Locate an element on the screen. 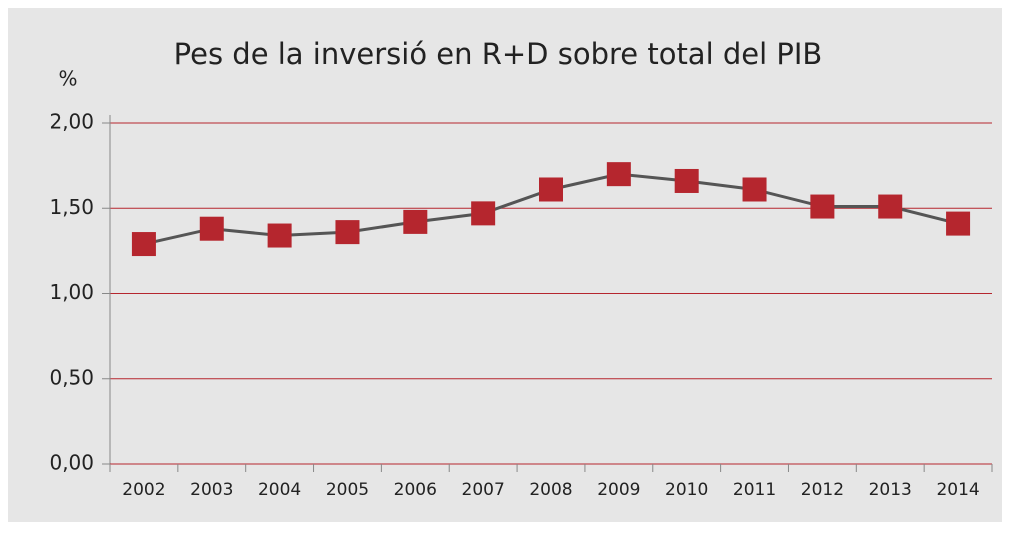 This screenshot has height=540, width=1010. x-tick-label: 2009 is located at coordinates (618, 490).